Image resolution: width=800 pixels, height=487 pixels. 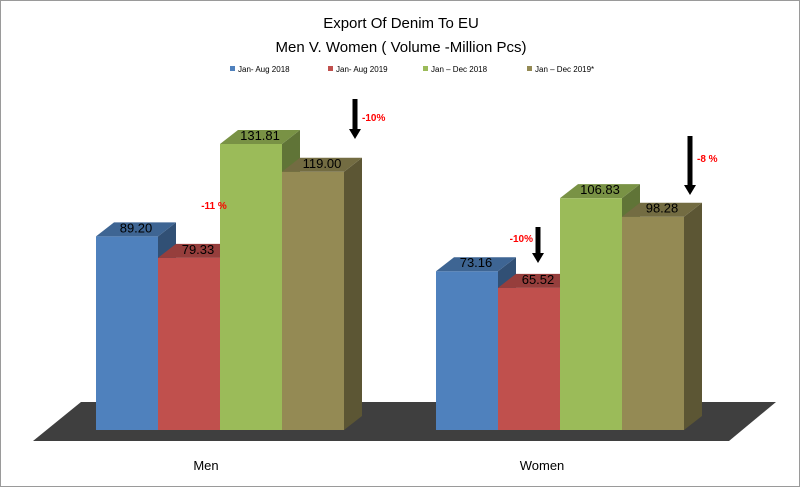 I want to click on data-label: 119.00, so click(x=322, y=163).